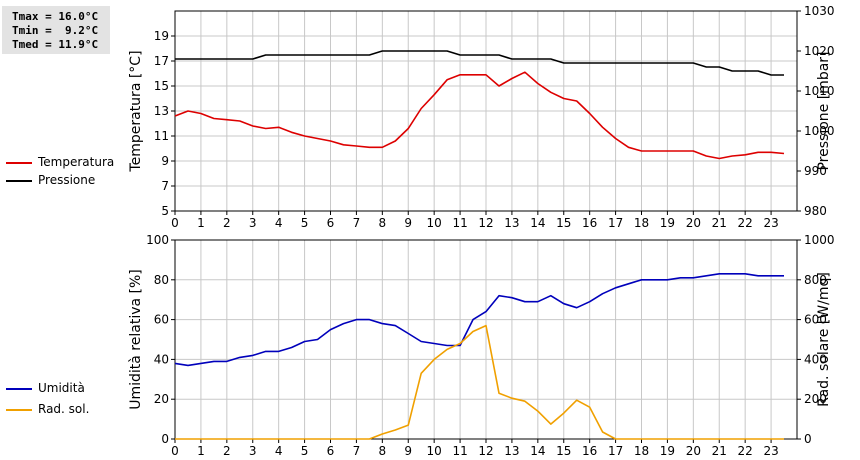  What do you see at coordinates (55, 16) in the screenshot?
I see `tmax-text: Tmax = 16.0°C` at bounding box center [55, 16].